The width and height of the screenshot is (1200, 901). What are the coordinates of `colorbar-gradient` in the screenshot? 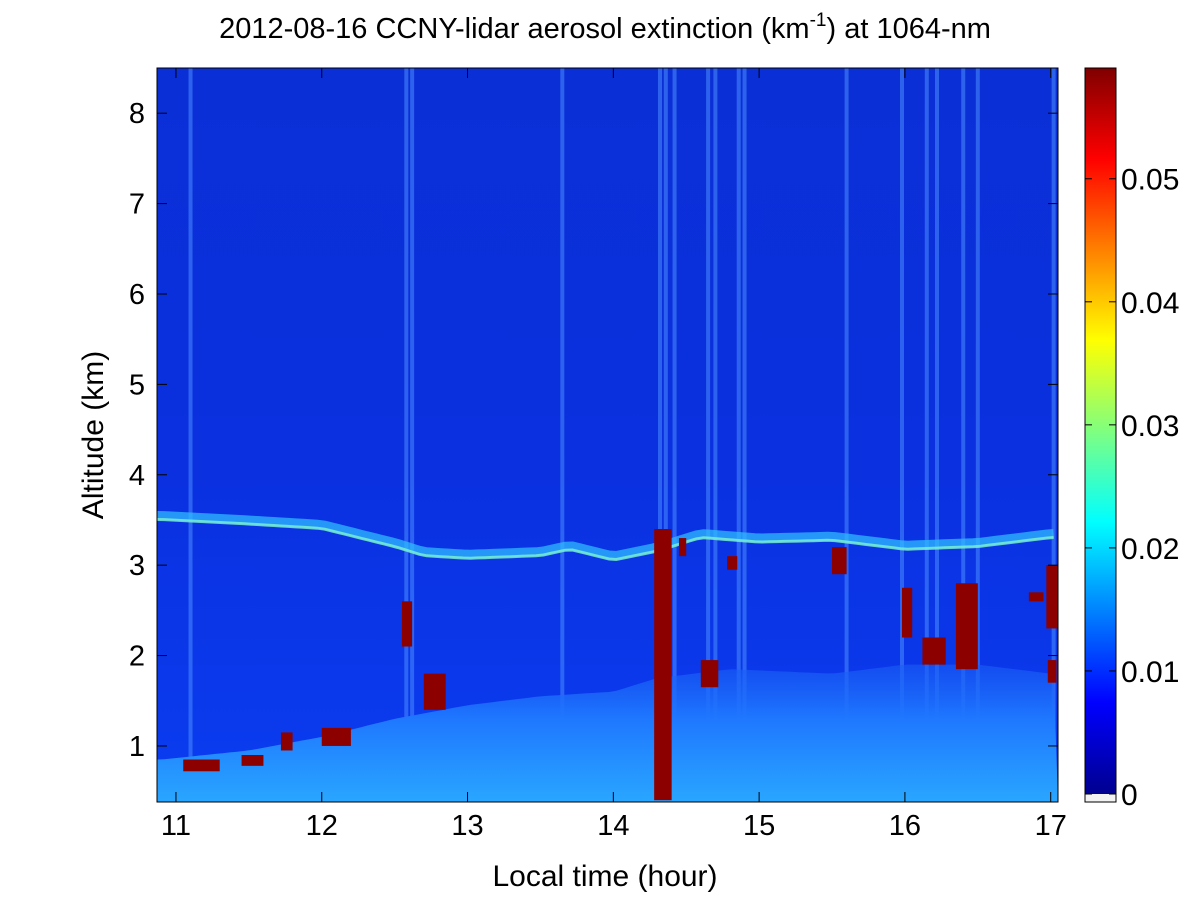 It's located at (1100, 431).